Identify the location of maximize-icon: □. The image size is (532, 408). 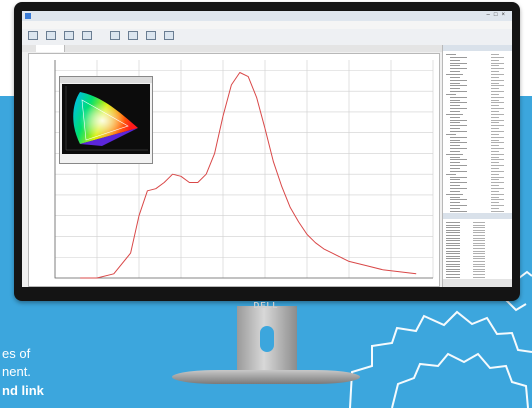
(497, 15).